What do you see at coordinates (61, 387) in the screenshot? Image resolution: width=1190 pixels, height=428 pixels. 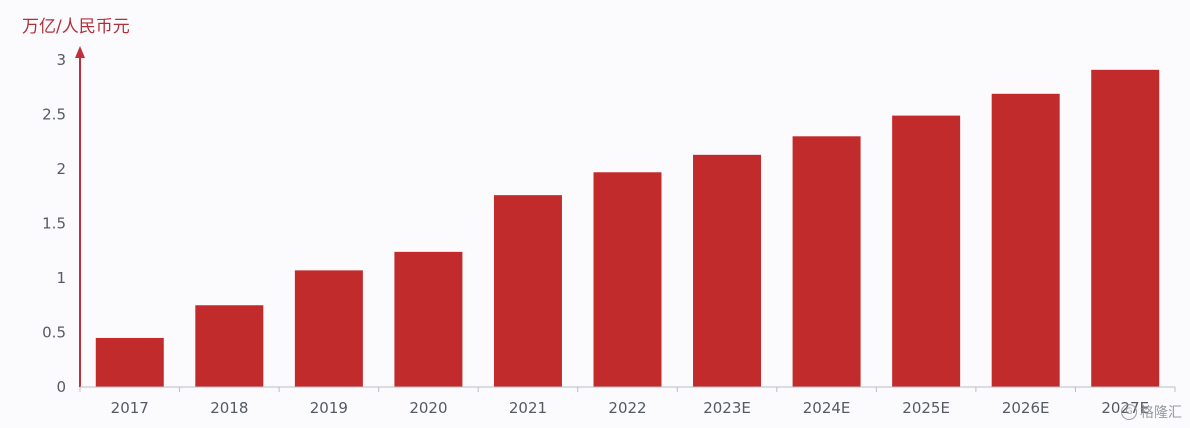 I see `y-tick-label: 0` at bounding box center [61, 387].